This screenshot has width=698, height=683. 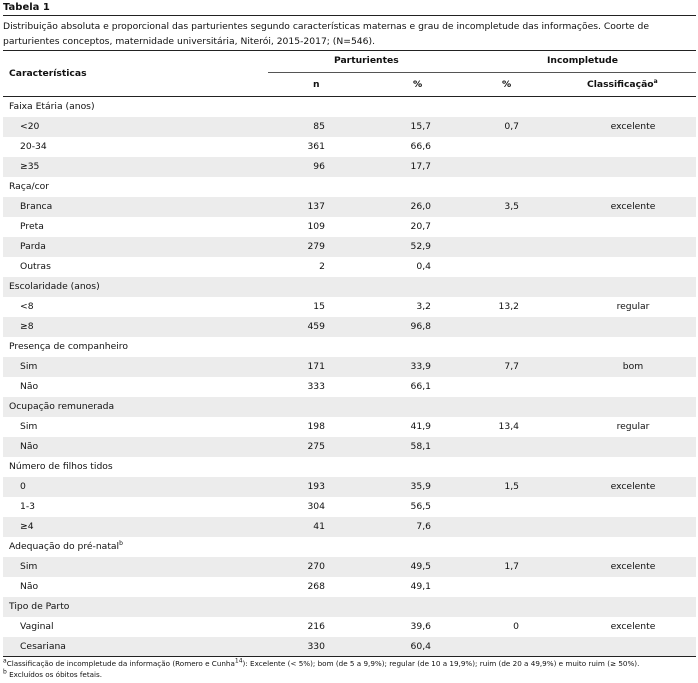 I want to click on cell-pct: 3,2, so click(x=423, y=306).